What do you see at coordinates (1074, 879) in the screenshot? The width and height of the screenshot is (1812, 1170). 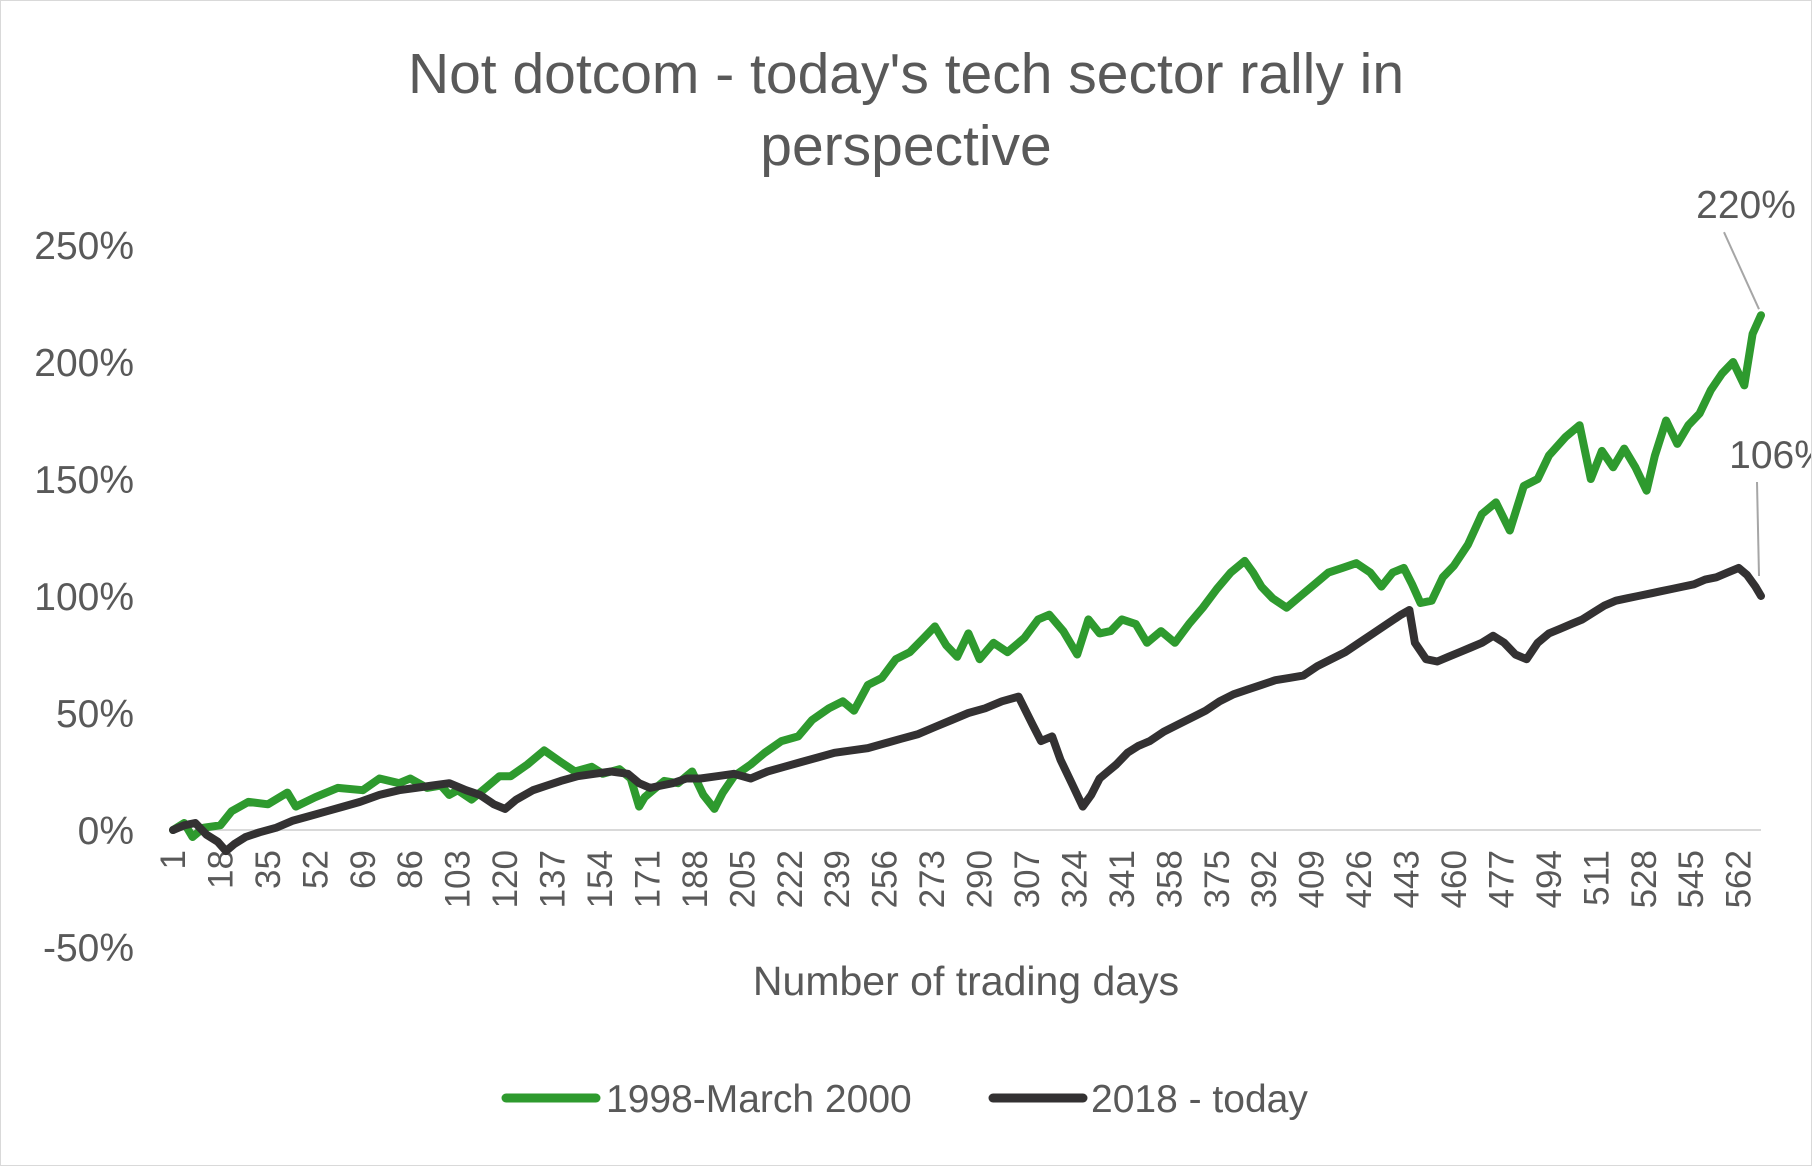 I see `x-tick-label-324: 324` at bounding box center [1074, 879].